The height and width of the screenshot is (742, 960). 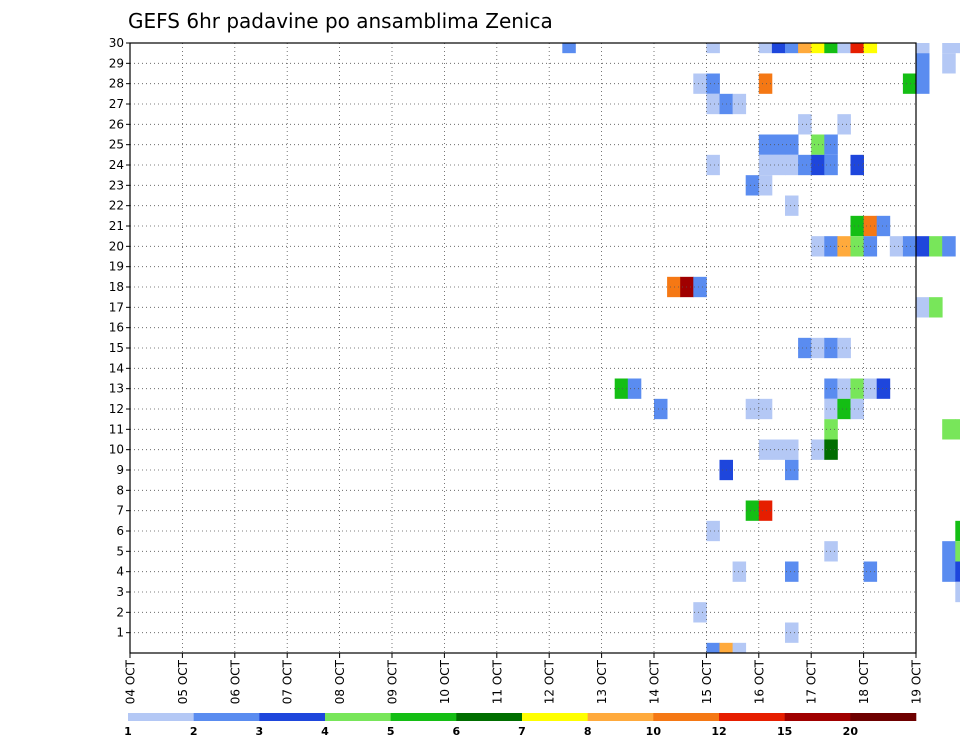 What do you see at coordinates (131, 681) in the screenshot?
I see `x-tick-label: 04 OCT` at bounding box center [131, 681].